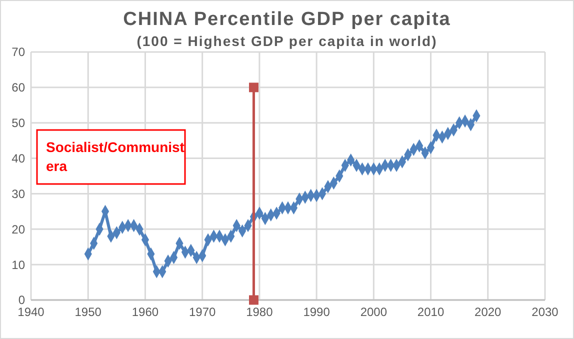 Image resolution: width=574 pixels, height=339 pixels. I want to click on x-tick-label: 2020, so click(488, 312).